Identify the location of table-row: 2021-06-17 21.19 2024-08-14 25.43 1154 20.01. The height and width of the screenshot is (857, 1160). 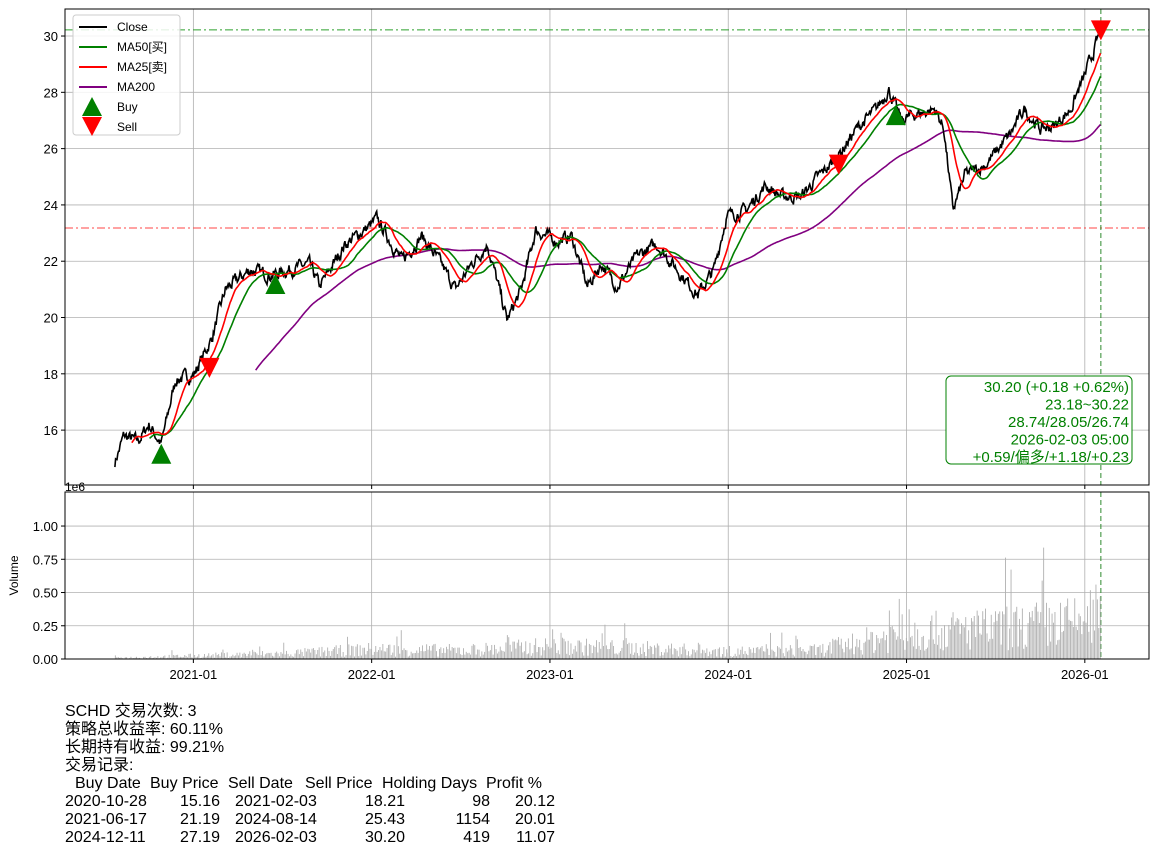
(375, 819).